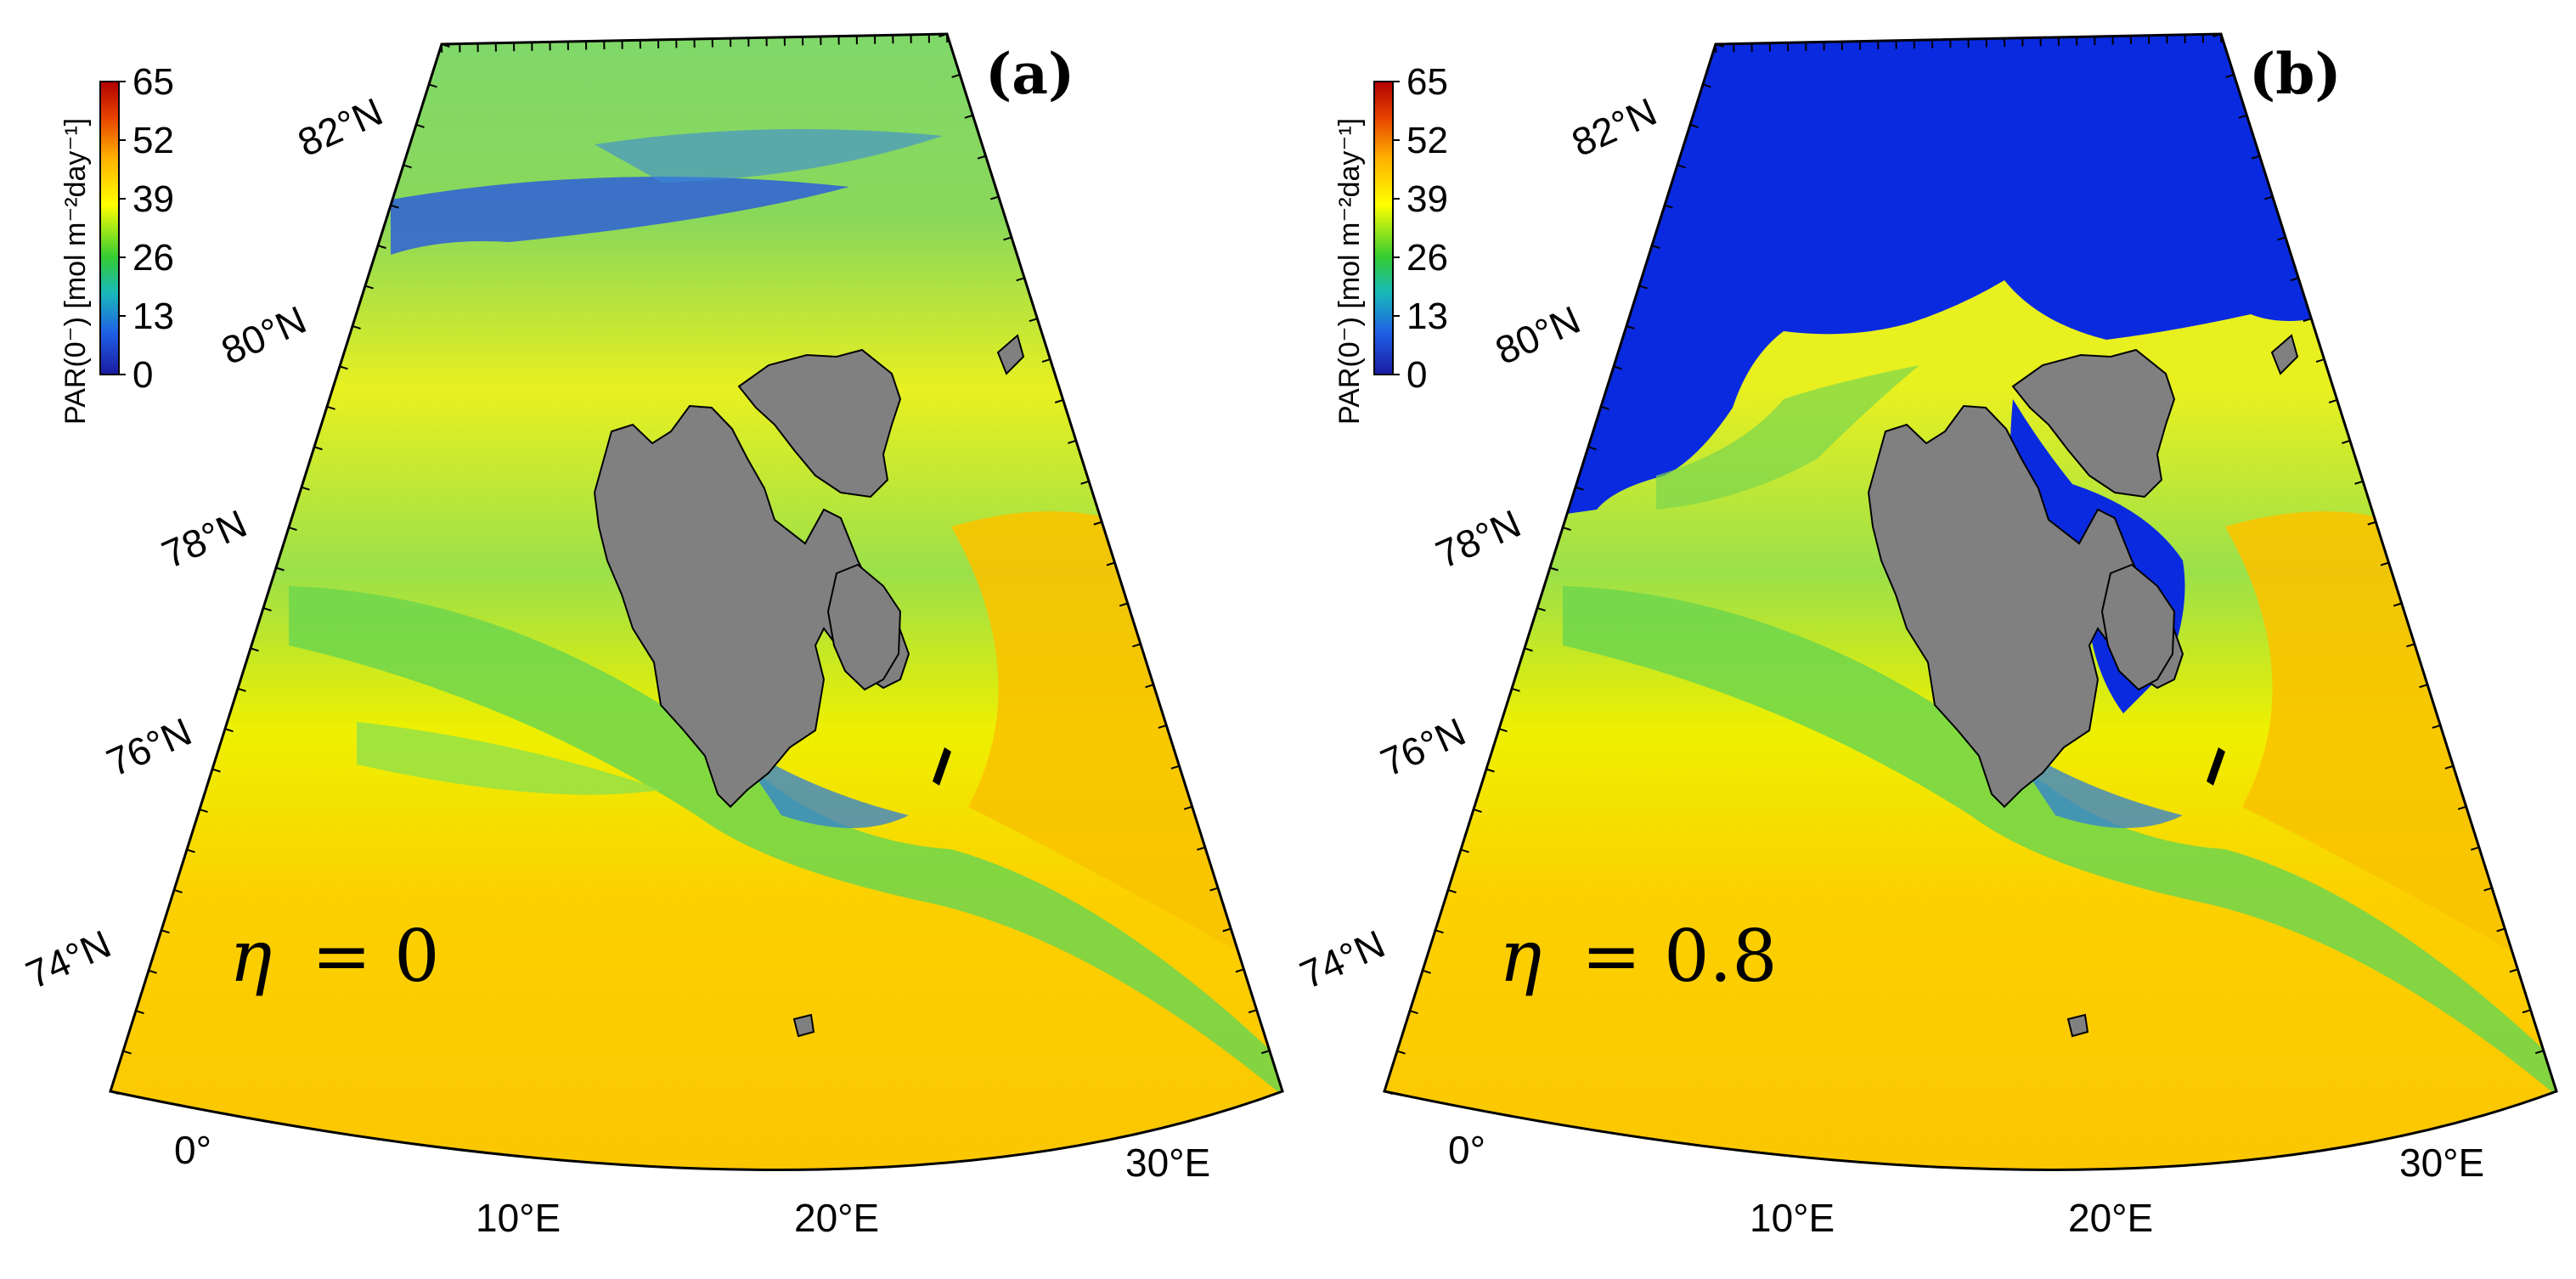  What do you see at coordinates (75, 271) in the screenshot?
I see `colorbar-title: PAR(0⁻) [mol m⁻²day⁻¹]` at bounding box center [75, 271].